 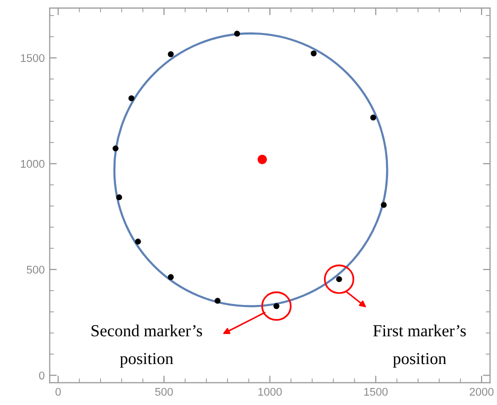 I want to click on x-tick-label: 0, so click(x=58, y=392).